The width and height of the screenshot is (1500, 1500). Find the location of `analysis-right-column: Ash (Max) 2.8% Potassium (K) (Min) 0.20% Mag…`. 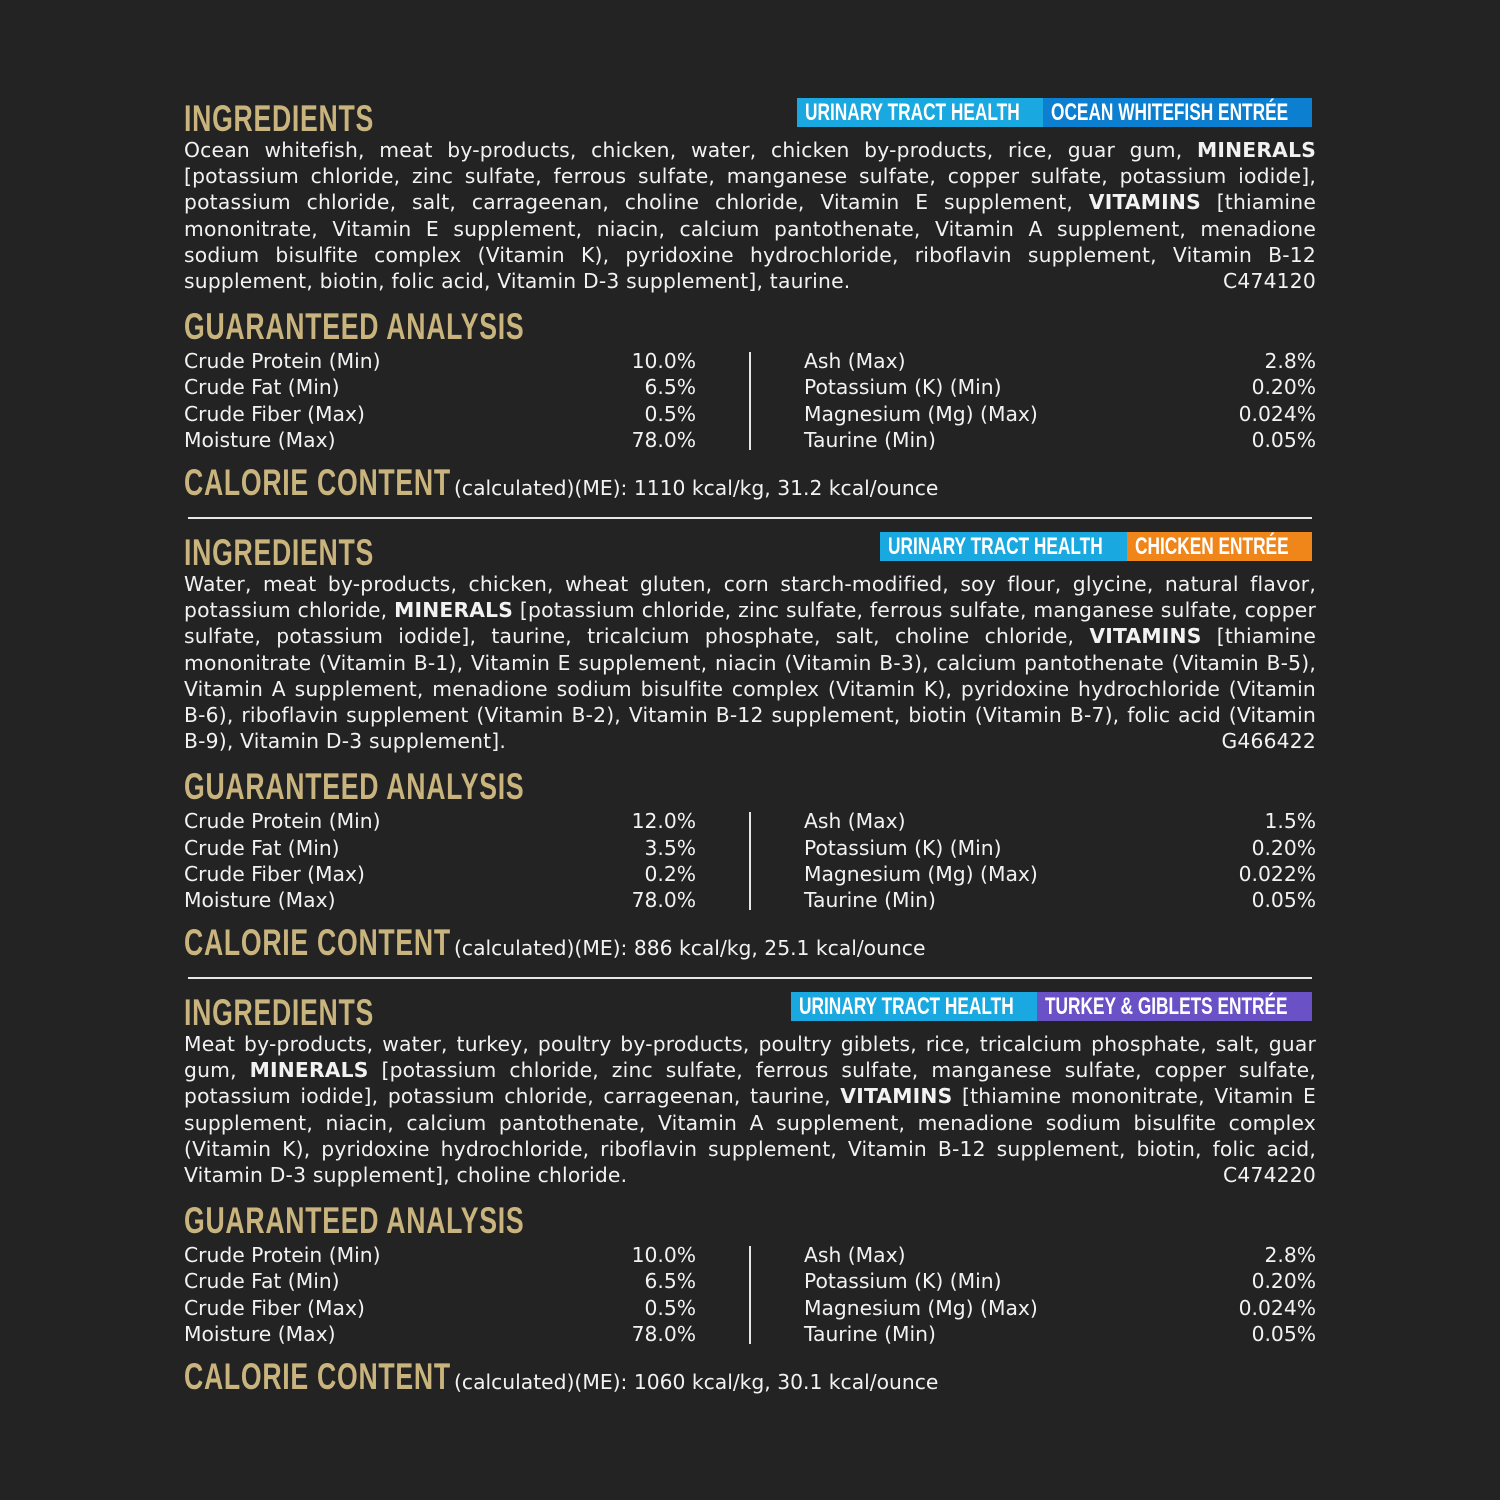

analysis-right-column: Ash (Max) 2.8% Potassium (K) (Min) 0.20% Mag… is located at coordinates (1060, 400).